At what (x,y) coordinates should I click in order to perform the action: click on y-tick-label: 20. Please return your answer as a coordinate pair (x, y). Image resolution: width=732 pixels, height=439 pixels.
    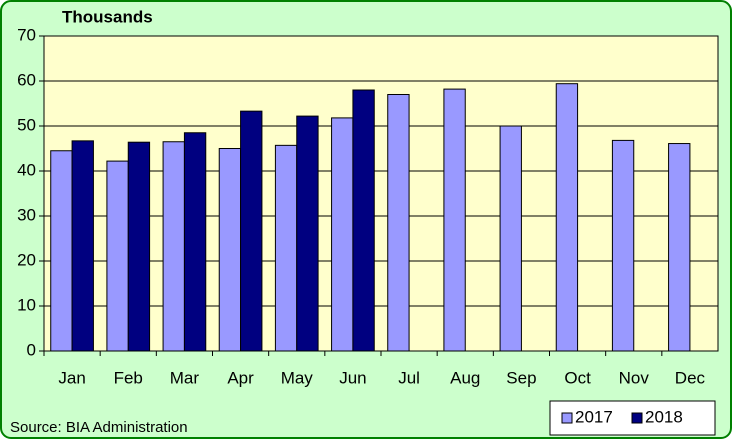
    Looking at the image, I should click on (26, 259).